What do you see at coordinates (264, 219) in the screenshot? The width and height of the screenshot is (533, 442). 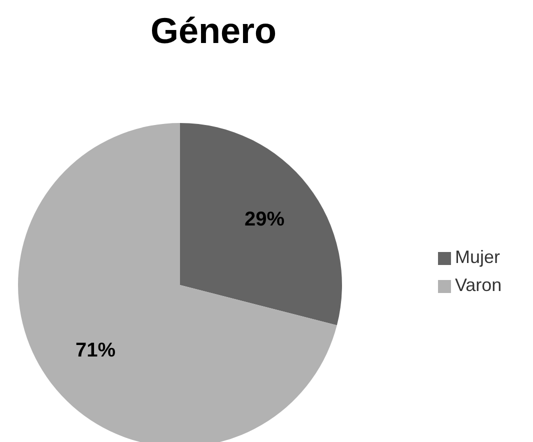 I see `data-label: 29%` at bounding box center [264, 219].